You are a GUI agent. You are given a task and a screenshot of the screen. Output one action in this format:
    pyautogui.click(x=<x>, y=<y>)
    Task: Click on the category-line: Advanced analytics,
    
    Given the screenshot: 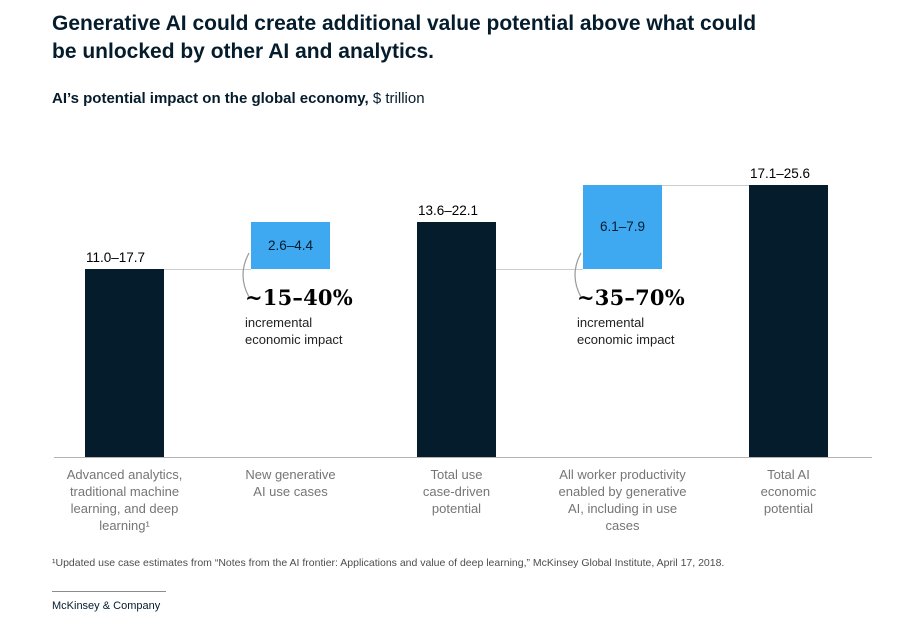 What is the action you would take?
    pyautogui.click(x=124, y=474)
    